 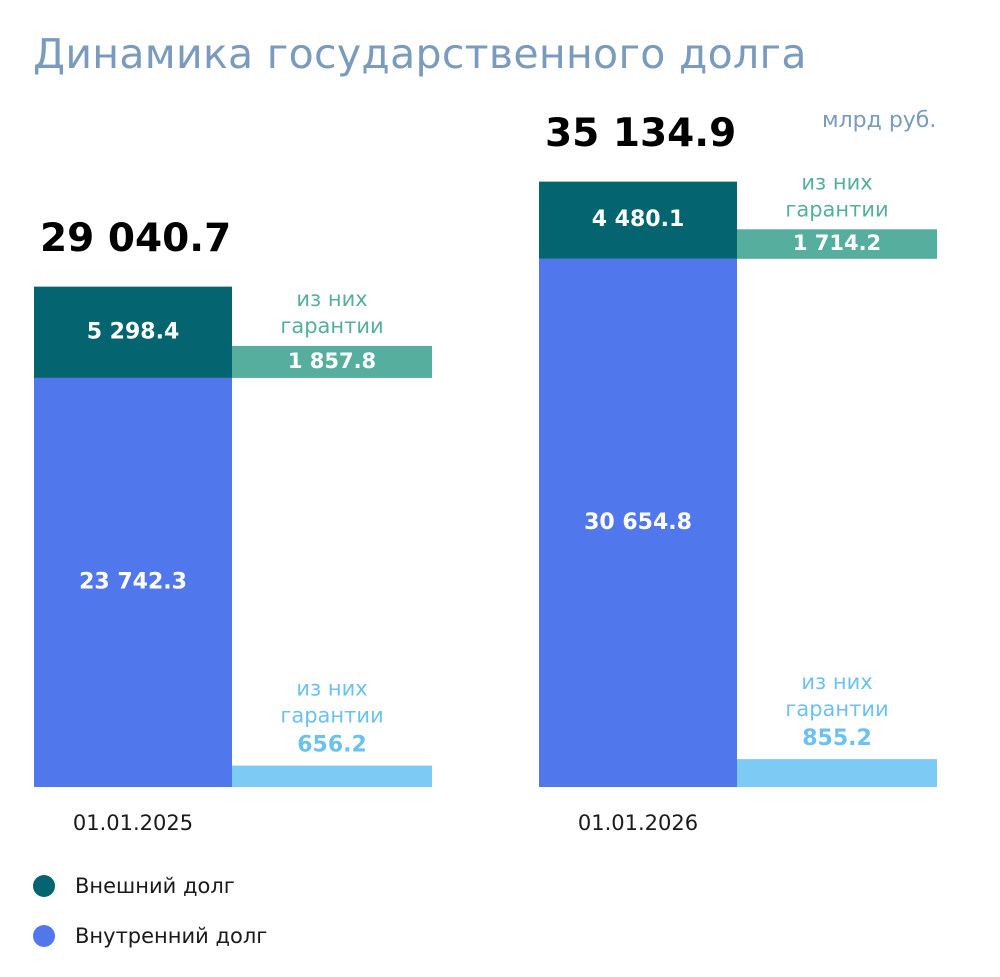 What do you see at coordinates (44, 936) in the screenshot?
I see `legend-swatch-domestic` at bounding box center [44, 936].